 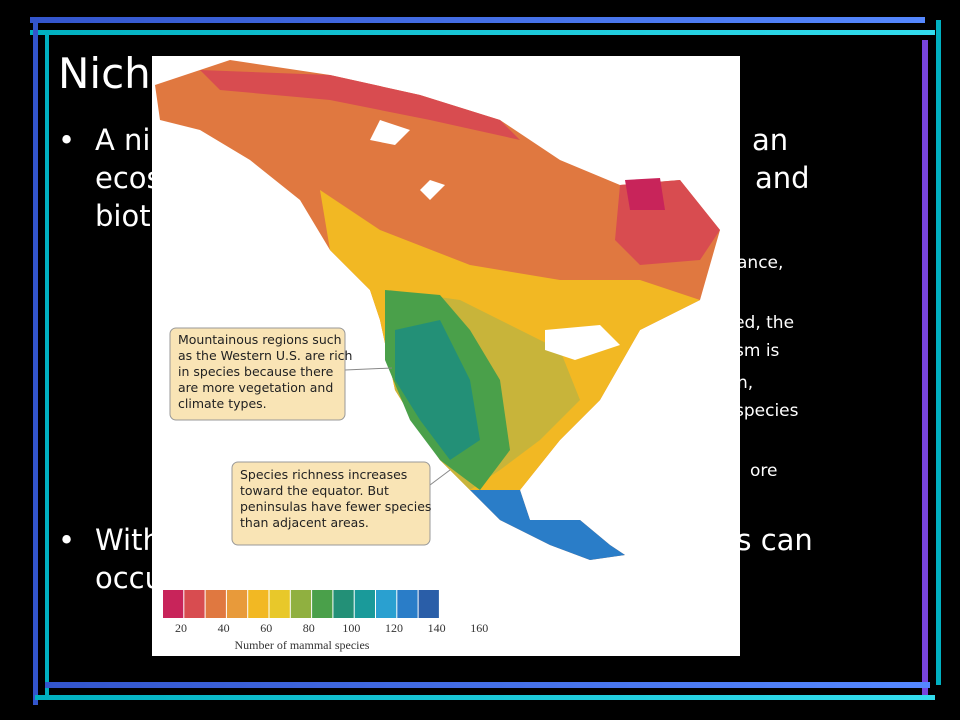 I want to click on legend-tick-label: 80, so click(x=309, y=628).